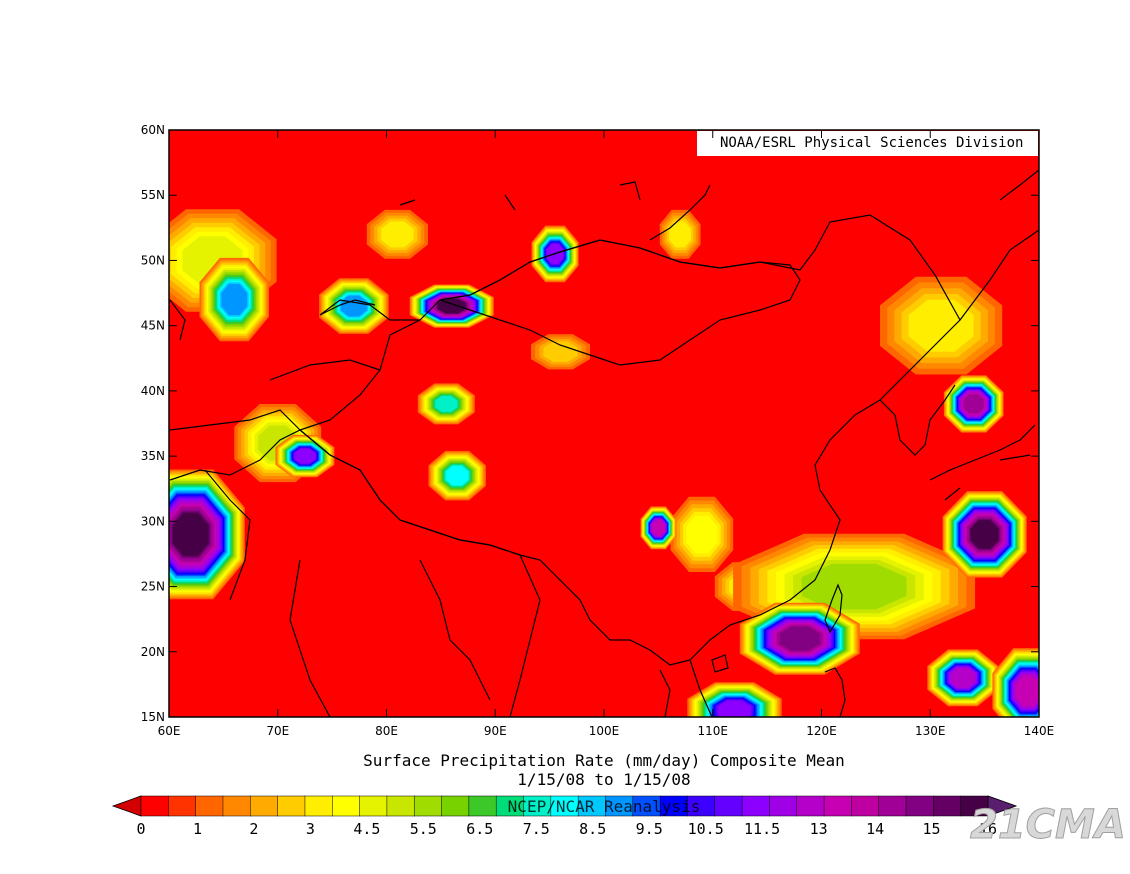 This screenshot has height=874, width=1130. Describe the element at coordinates (153, 587) in the screenshot. I see `lat-tick-label: 25N` at that location.